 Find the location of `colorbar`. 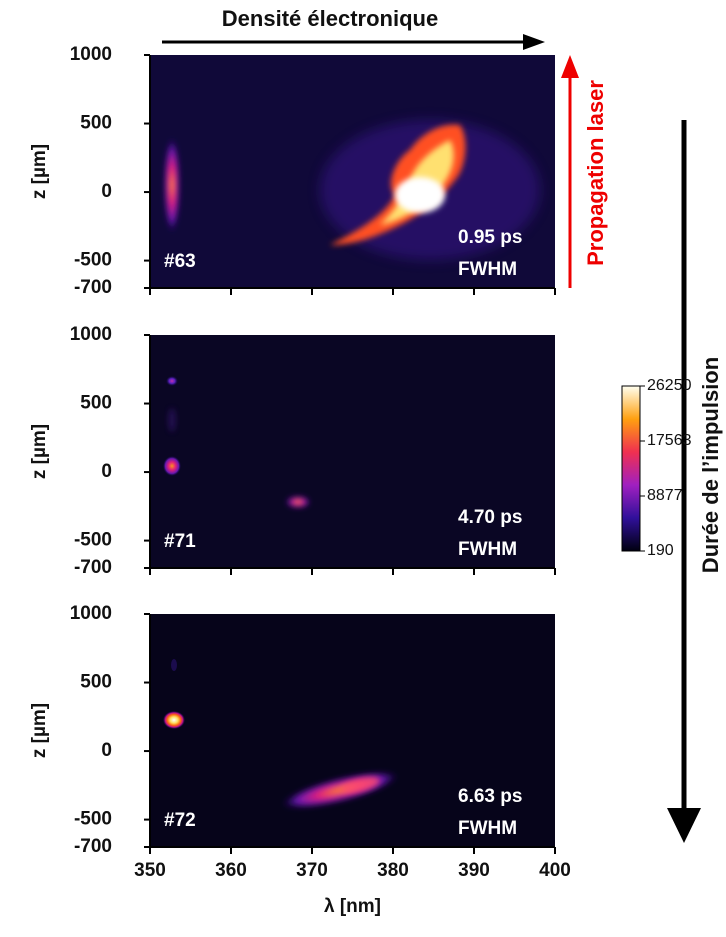

colorbar is located at coordinates (631, 468).